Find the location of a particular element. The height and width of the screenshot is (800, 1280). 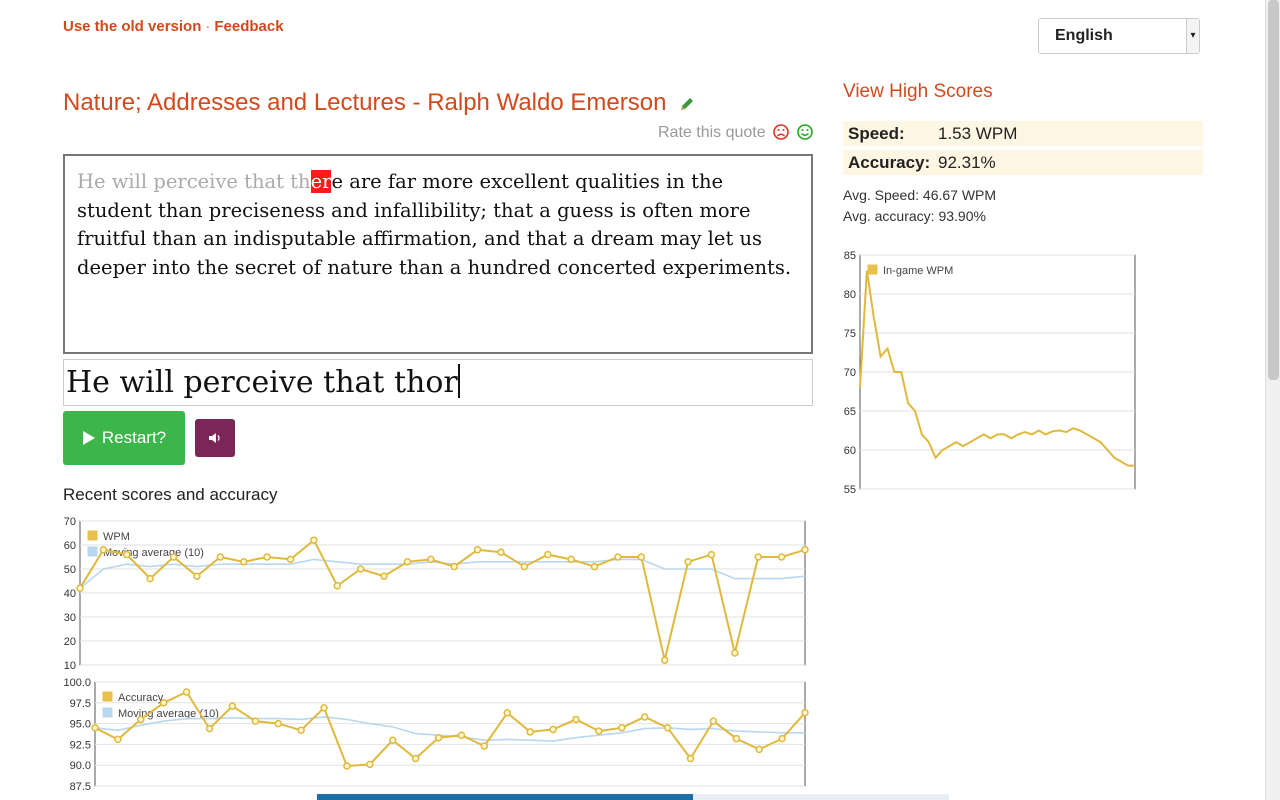

feedback-link: Feedback is located at coordinates (249, 26).